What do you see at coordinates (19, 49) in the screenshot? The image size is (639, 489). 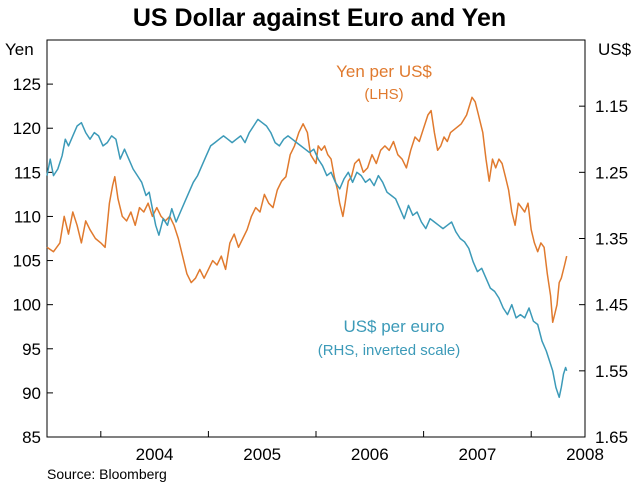 I see `left-axis-unit: Yen` at bounding box center [19, 49].